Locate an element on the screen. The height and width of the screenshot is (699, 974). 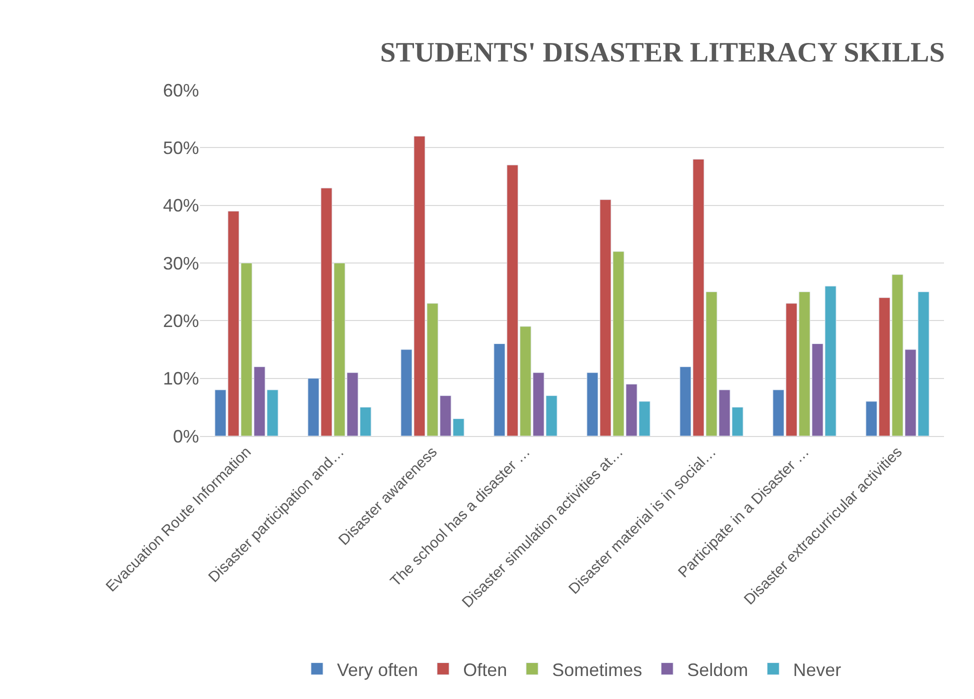
y-tick-label: 0% is located at coordinates (185, 436).